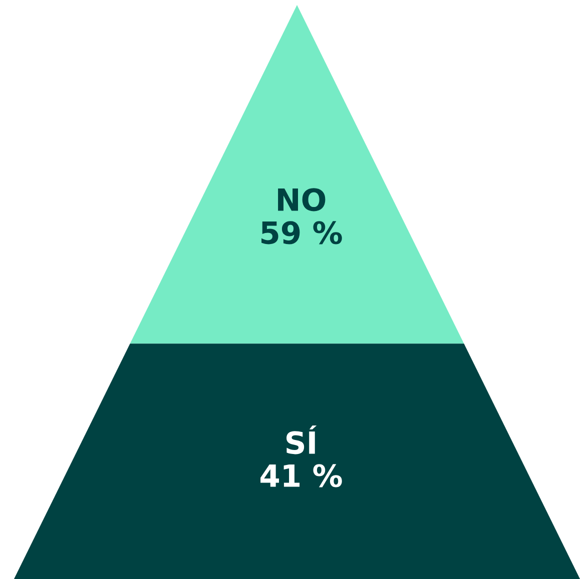  Describe the element at coordinates (301, 476) in the screenshot. I see `data-label: 41 %` at that location.